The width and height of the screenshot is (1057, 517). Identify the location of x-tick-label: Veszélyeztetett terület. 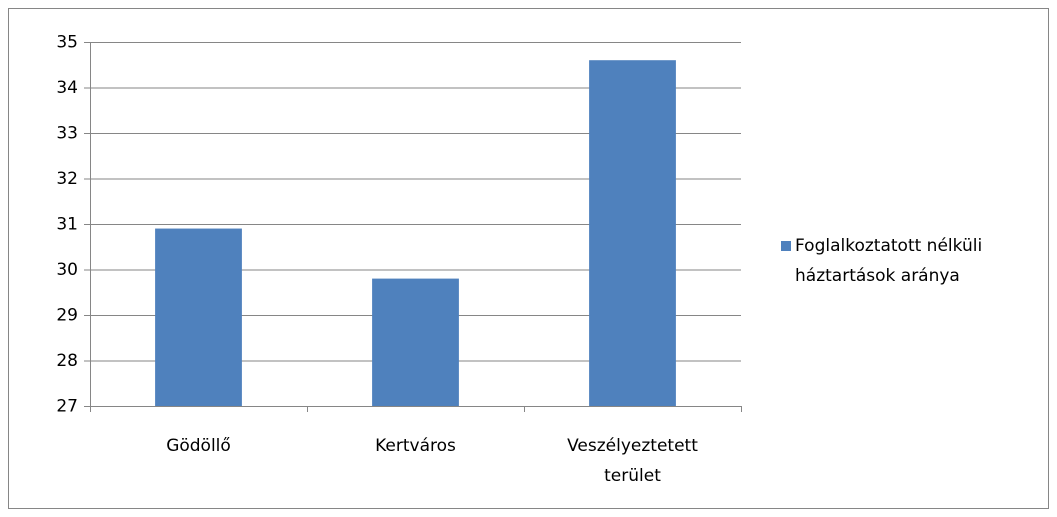
(632, 461).